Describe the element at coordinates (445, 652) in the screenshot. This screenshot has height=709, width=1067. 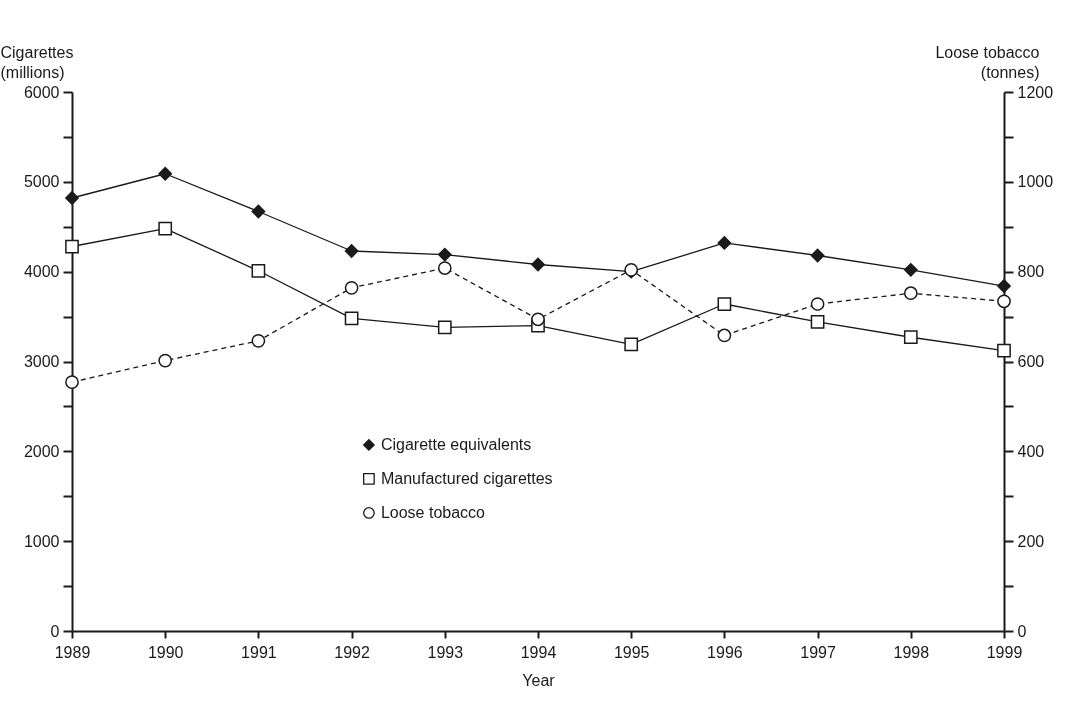
I see `x-tick-label: 1993` at that location.